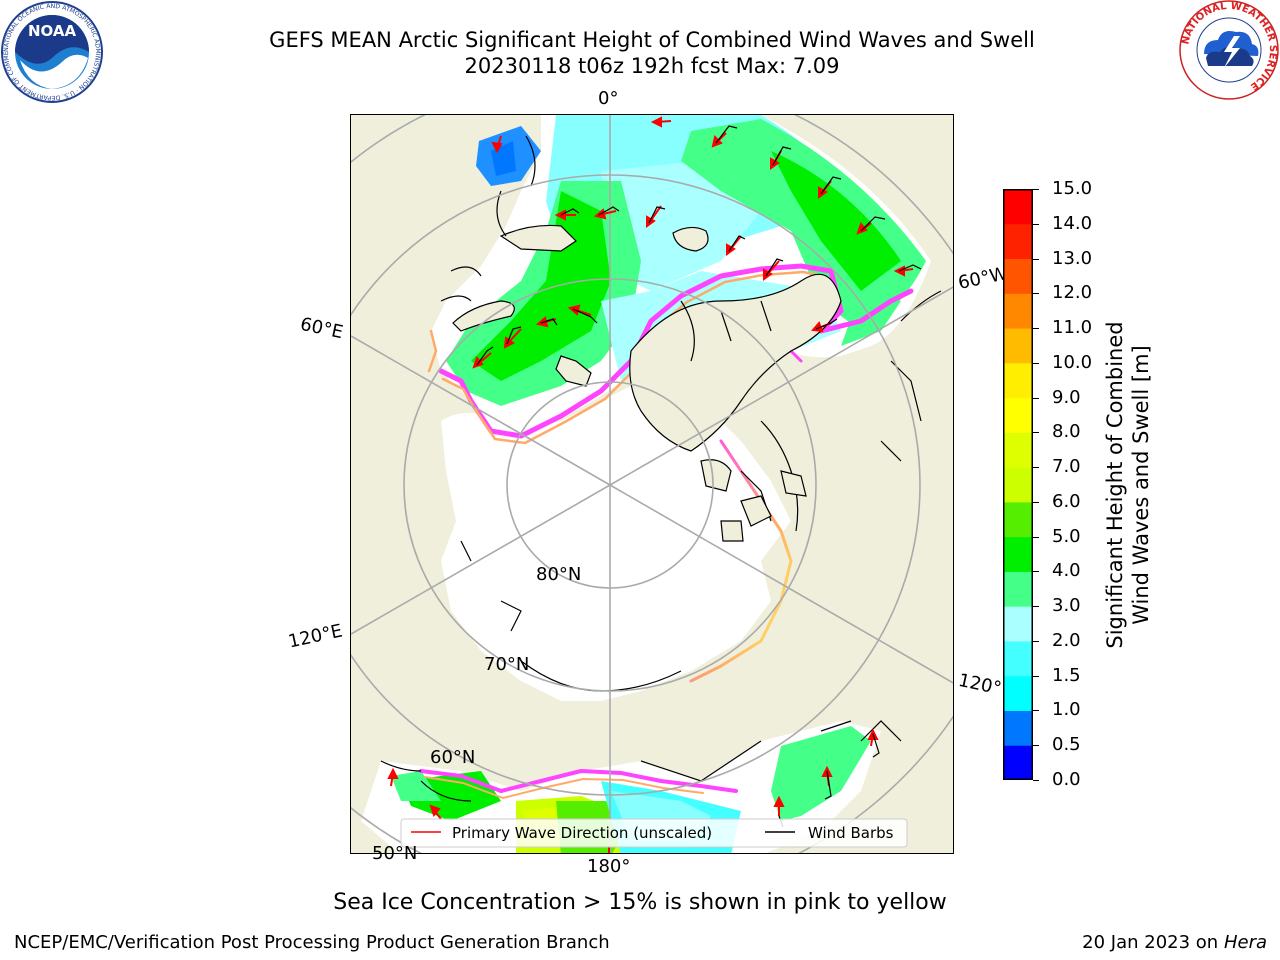 The image size is (1280, 960). Describe the element at coordinates (652, 66) in the screenshot. I see `chart-subtitle: 20230118 t06z 192h fcst Max: 7.09` at that location.